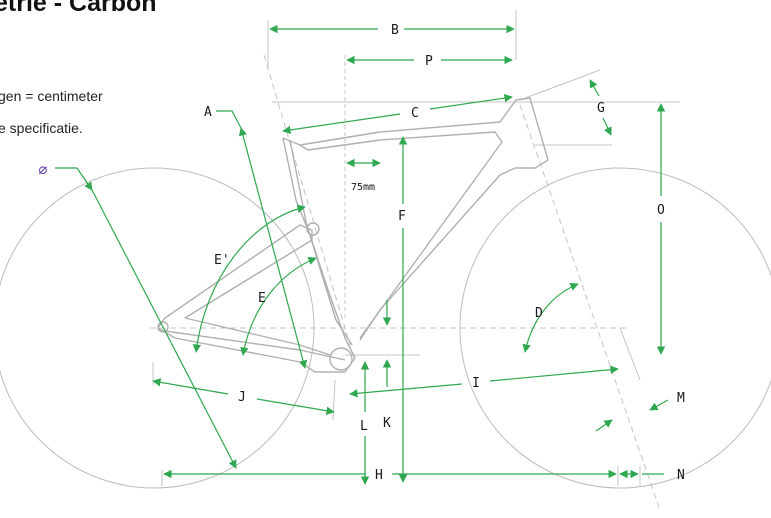 The width and height of the screenshot is (771, 518). Describe the element at coordinates (476, 383) in the screenshot. I see `label-i: I` at that location.